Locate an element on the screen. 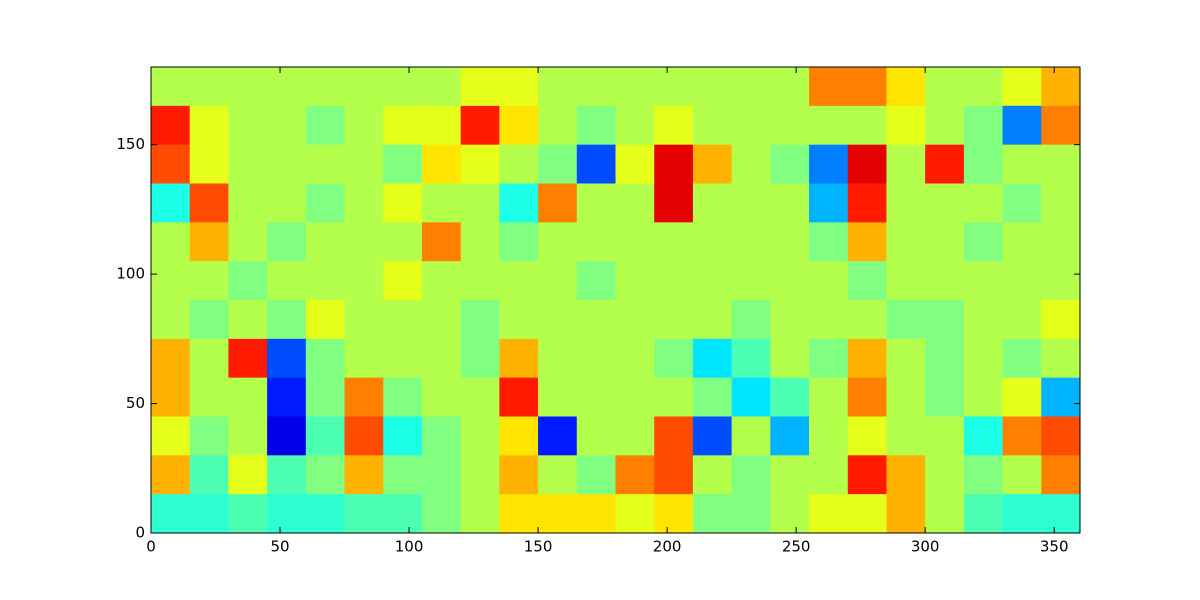 The image size is (1200, 600). y-tick-label: 150 is located at coordinates (130, 144).